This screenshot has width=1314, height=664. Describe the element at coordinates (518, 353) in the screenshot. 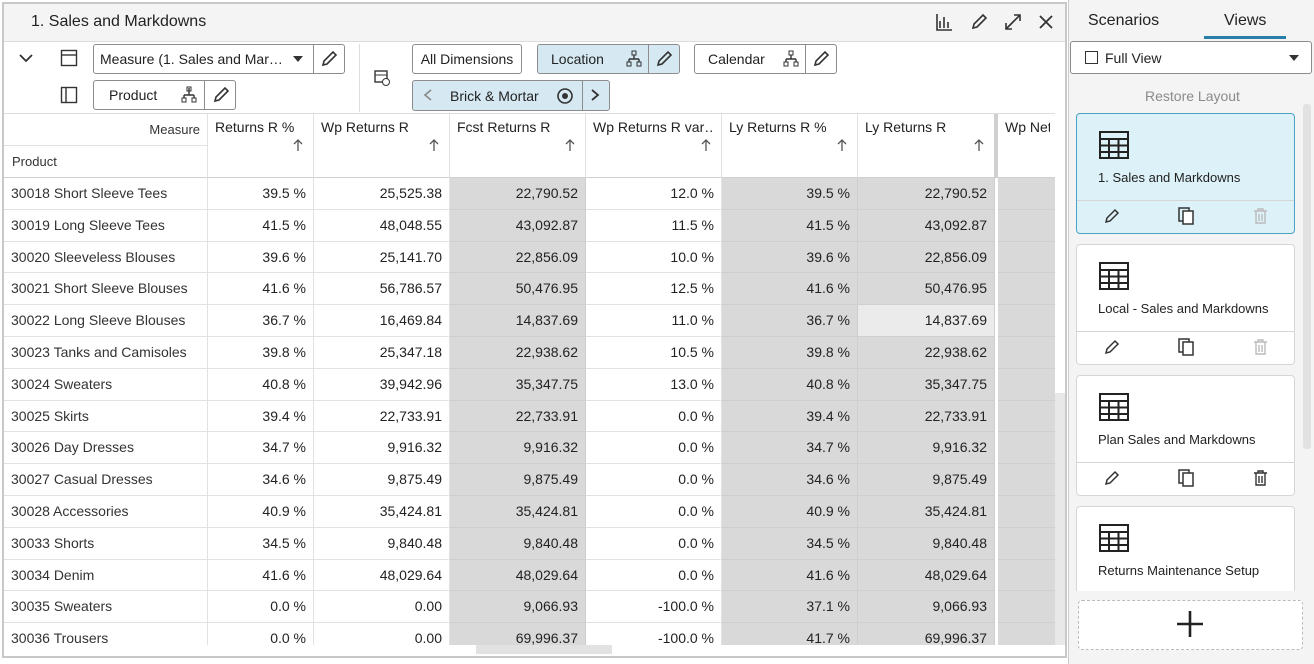

I see `data-cell: 22,938.62` at that location.